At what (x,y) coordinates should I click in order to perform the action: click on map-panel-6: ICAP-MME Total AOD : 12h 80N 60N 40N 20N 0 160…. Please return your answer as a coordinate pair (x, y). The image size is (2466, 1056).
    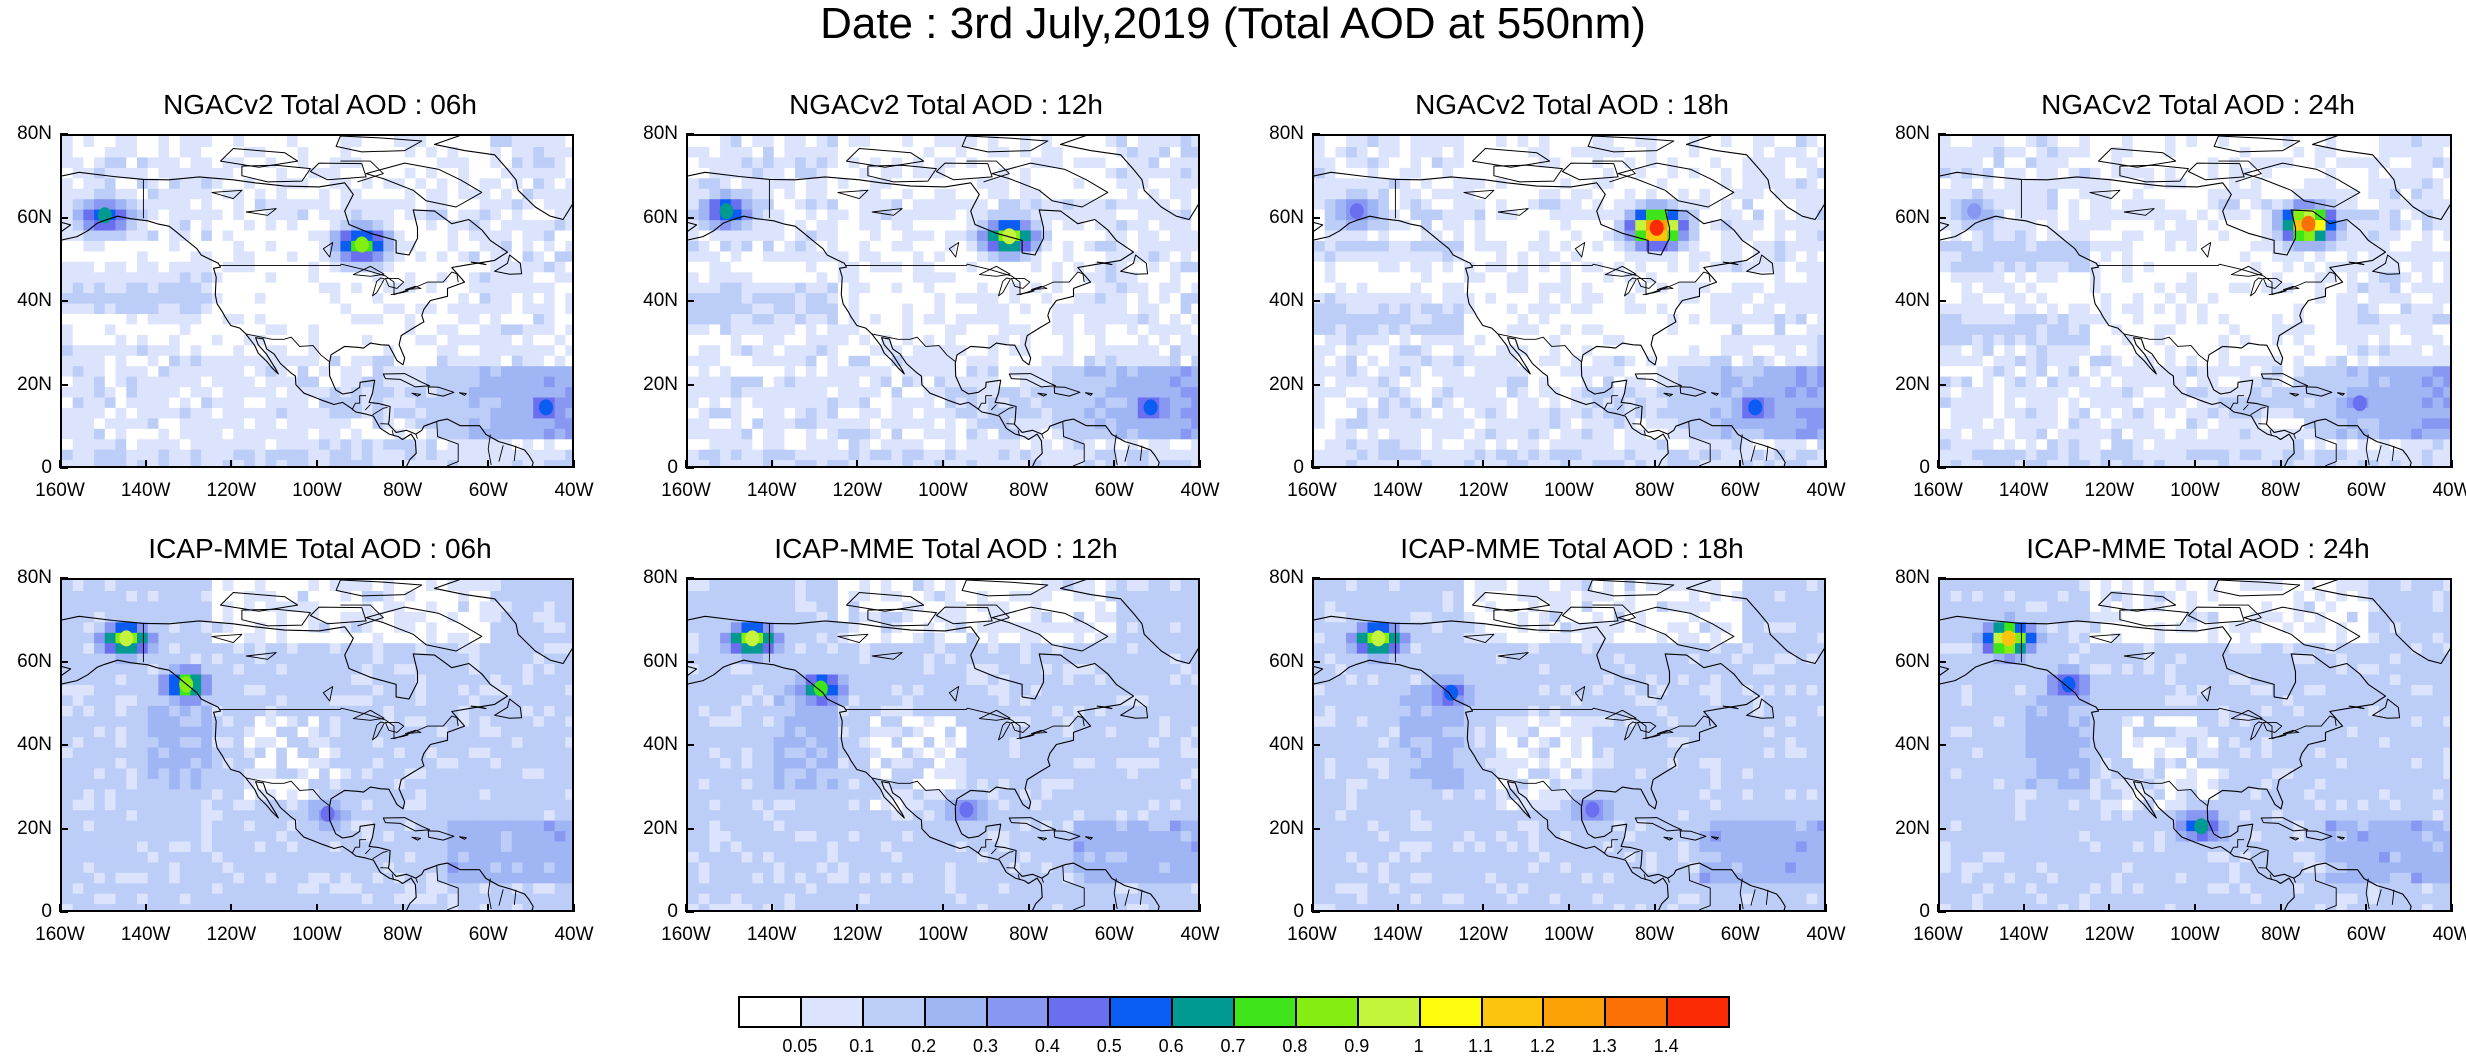
    Looking at the image, I should click on (931, 739).